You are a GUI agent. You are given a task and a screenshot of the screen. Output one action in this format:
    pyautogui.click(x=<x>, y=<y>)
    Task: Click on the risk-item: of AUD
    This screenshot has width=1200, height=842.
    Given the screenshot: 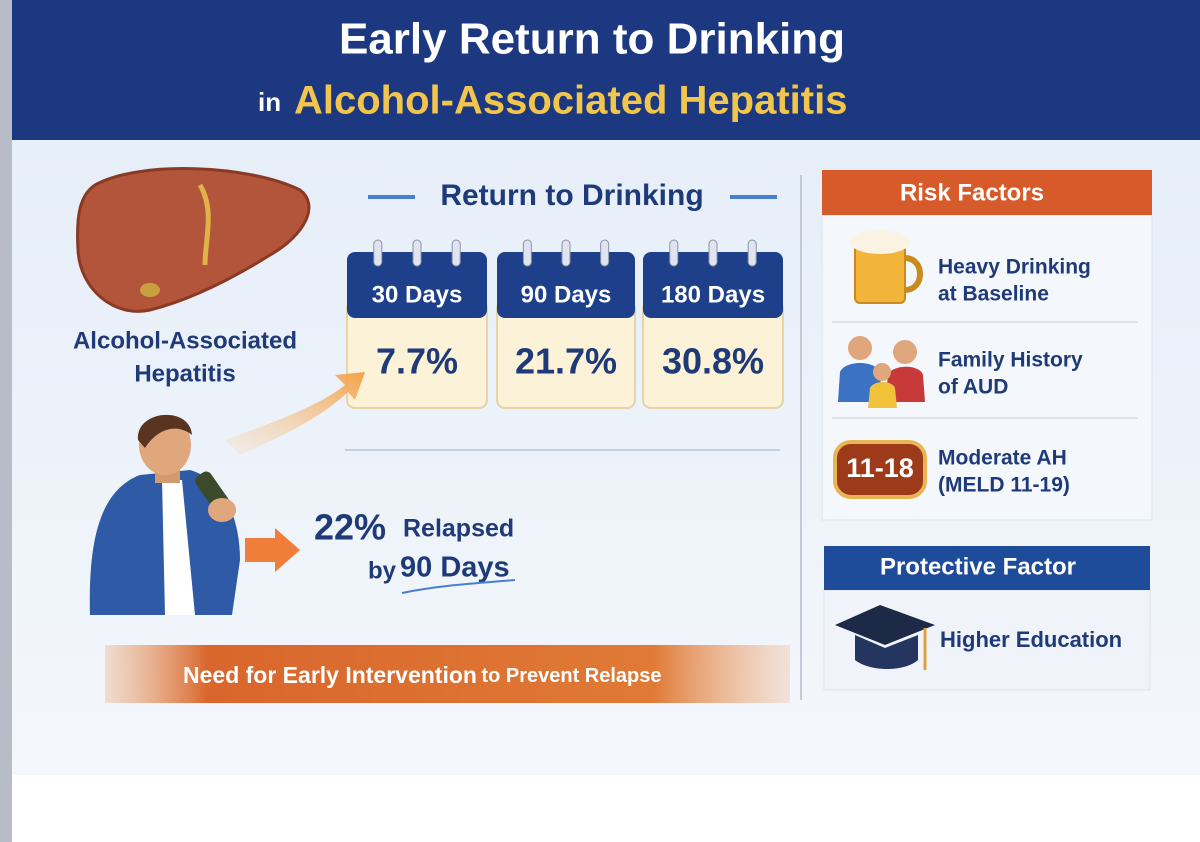 What is the action you would take?
    pyautogui.click(x=973, y=387)
    